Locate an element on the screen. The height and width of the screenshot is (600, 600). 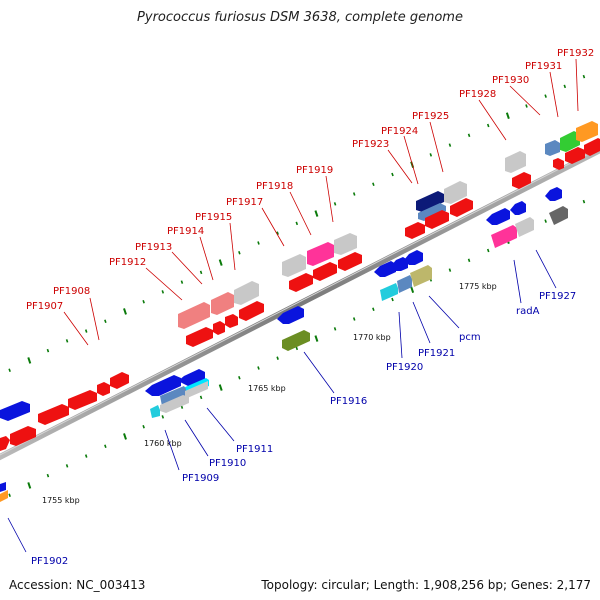
gene-label-pf1907: PF1907 is located at coordinates (44, 306).